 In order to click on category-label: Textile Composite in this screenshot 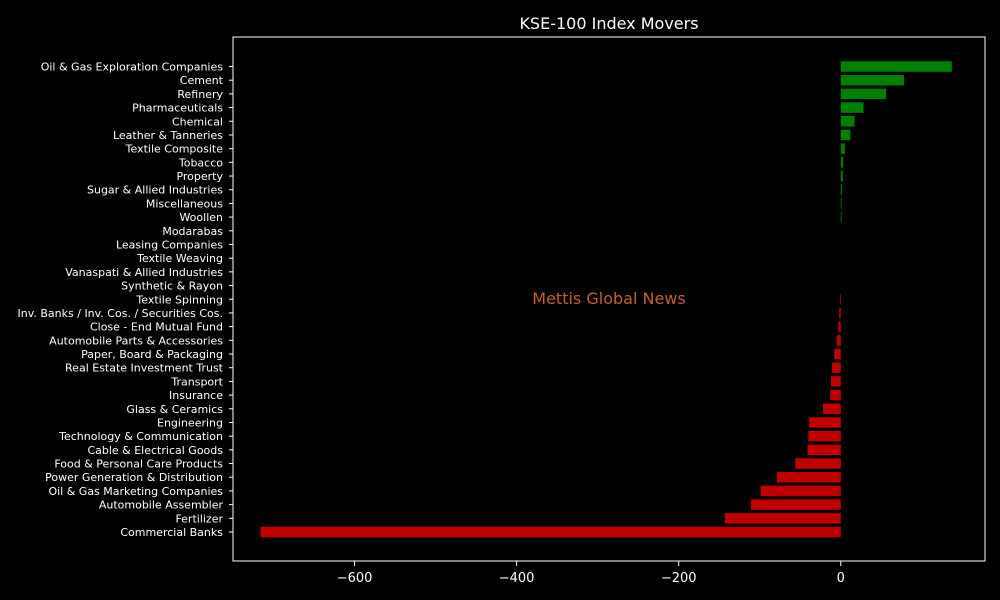, I will do `click(174, 149)`.